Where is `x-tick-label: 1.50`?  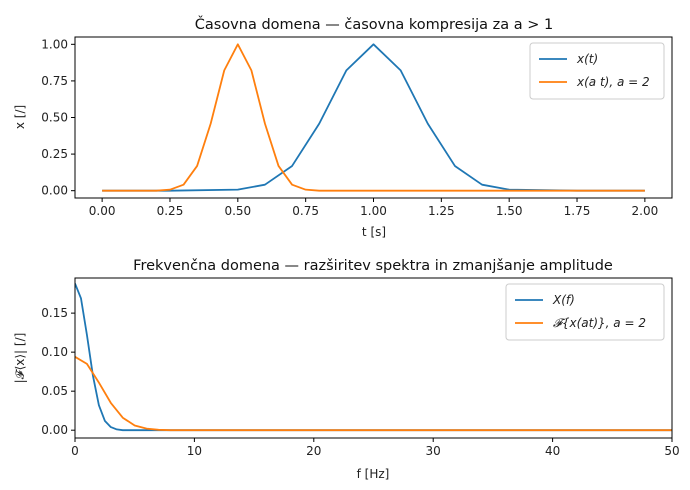 x-tick-label: 1.50 is located at coordinates (509, 211).